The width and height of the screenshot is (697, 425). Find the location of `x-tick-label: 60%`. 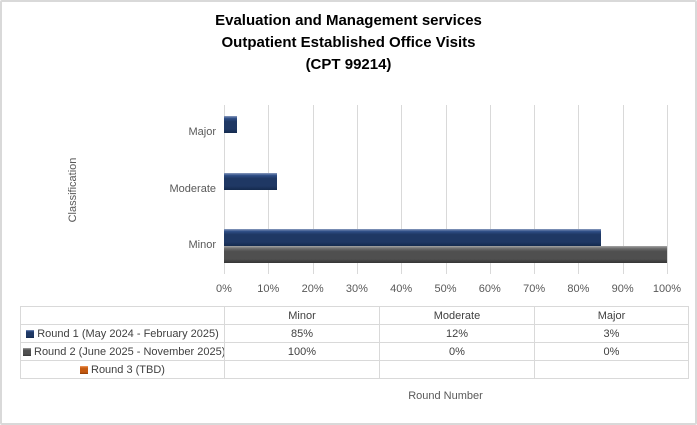

x-tick-label: 60% is located at coordinates (489, 289).